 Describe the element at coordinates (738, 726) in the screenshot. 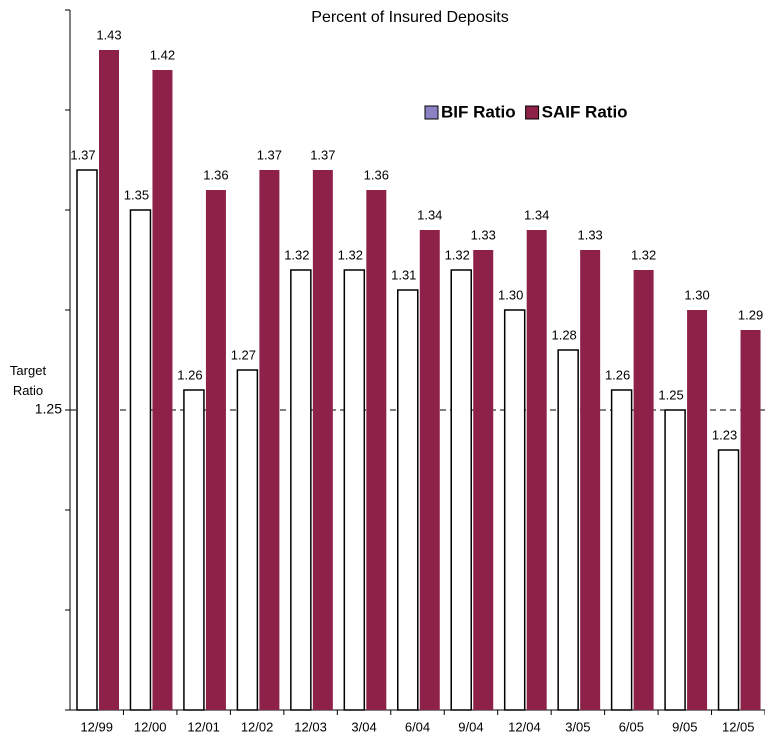

I see `x-tick-label: 12/05` at that location.